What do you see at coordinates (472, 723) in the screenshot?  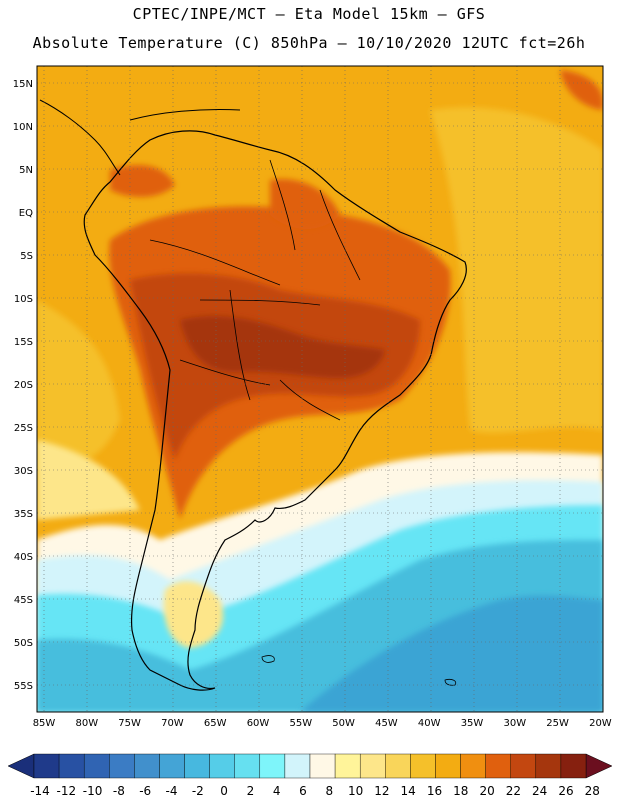 I see `lon-label: 35W` at bounding box center [472, 723].